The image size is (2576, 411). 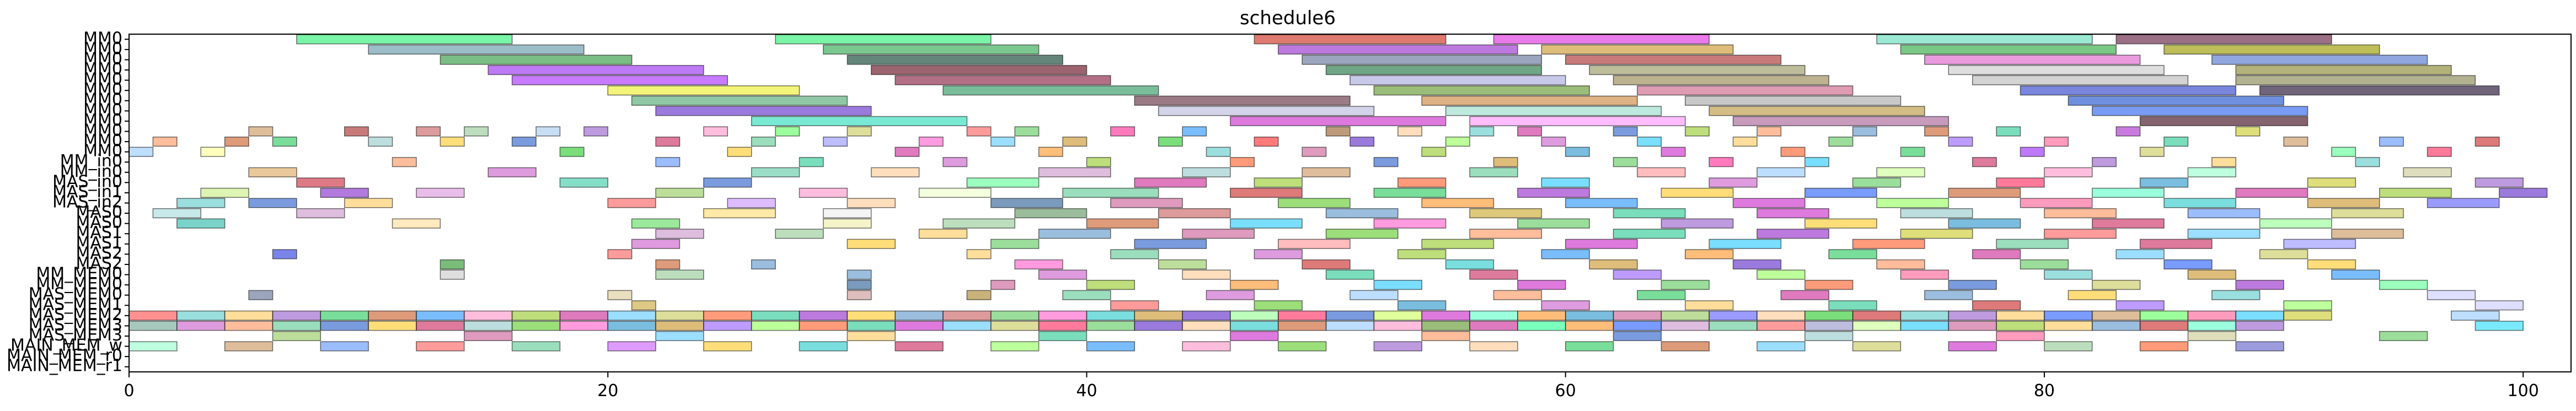 I want to click on x-tick-label: 0, so click(x=129, y=391).